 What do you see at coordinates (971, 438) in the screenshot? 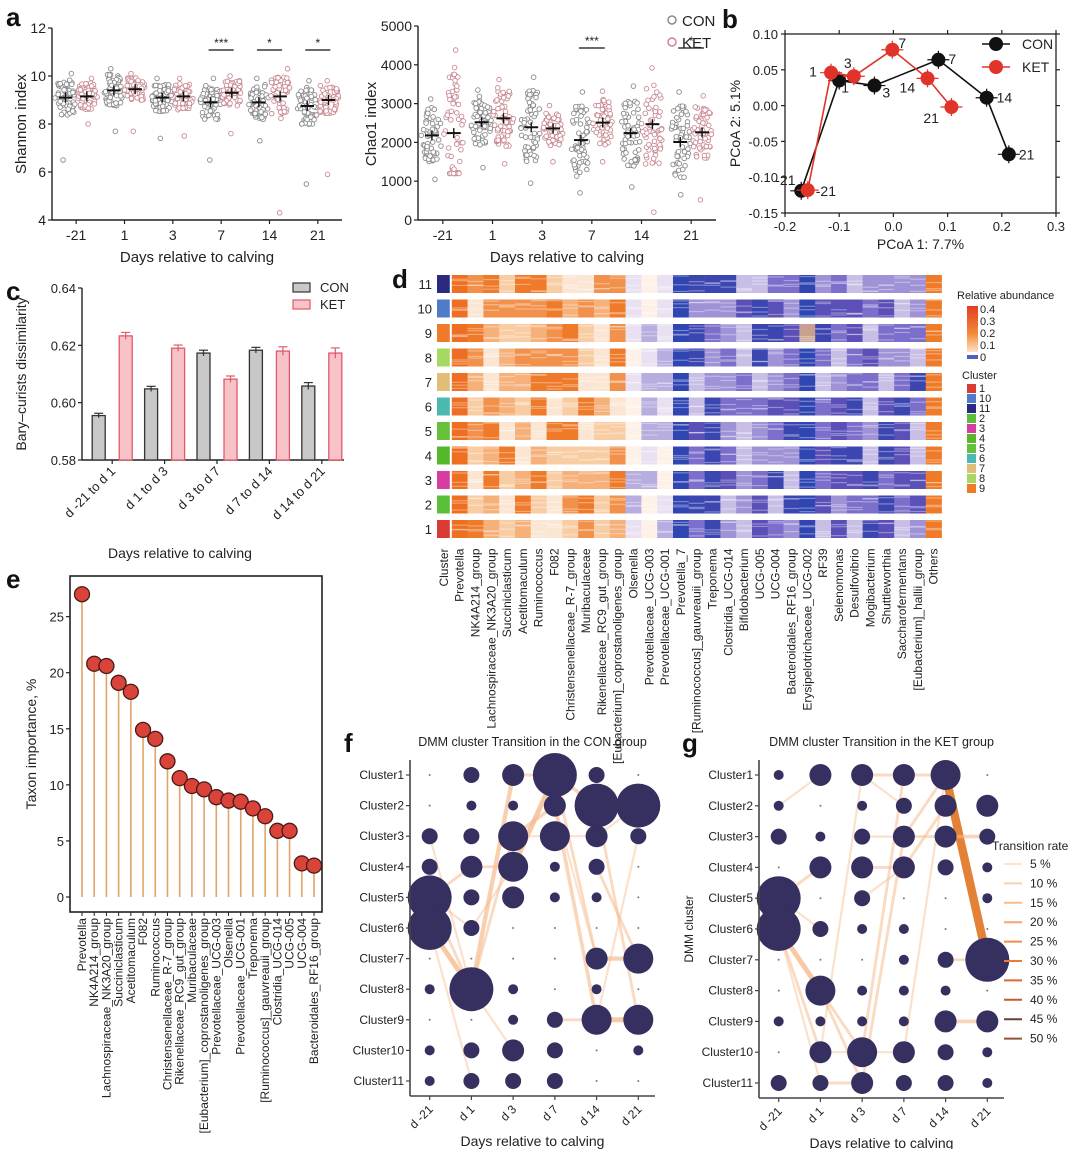
I see `cluster-legend-swatch` at bounding box center [971, 438].